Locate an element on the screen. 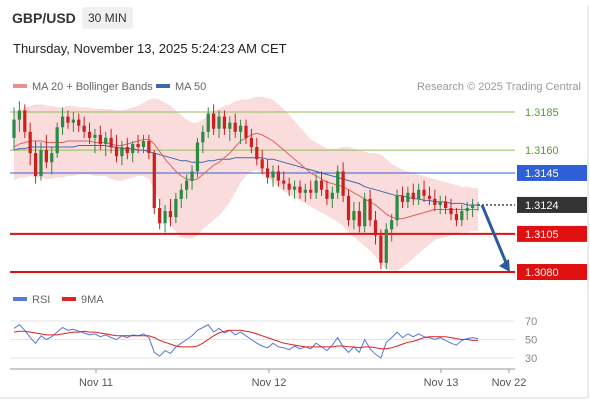 This screenshot has width=590, height=400. timeframe-button: 30 MIN is located at coordinates (107, 18).